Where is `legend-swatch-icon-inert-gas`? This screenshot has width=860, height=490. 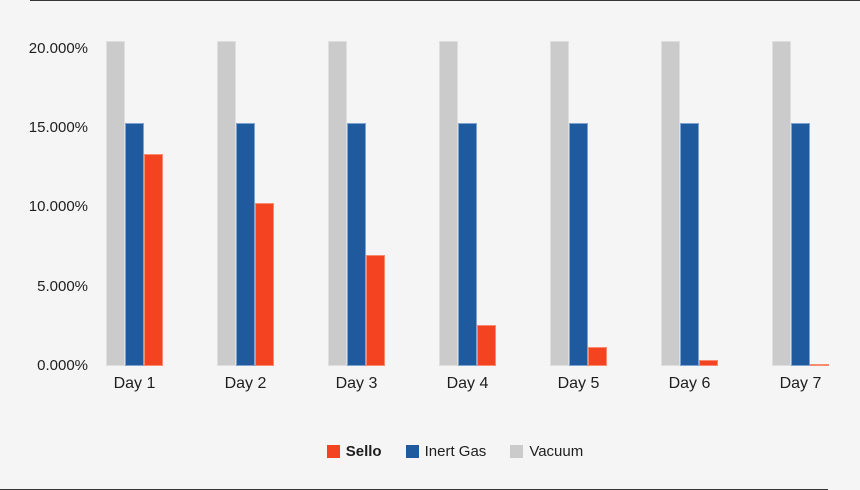 legend-swatch-icon-inert-gas is located at coordinates (412, 451).